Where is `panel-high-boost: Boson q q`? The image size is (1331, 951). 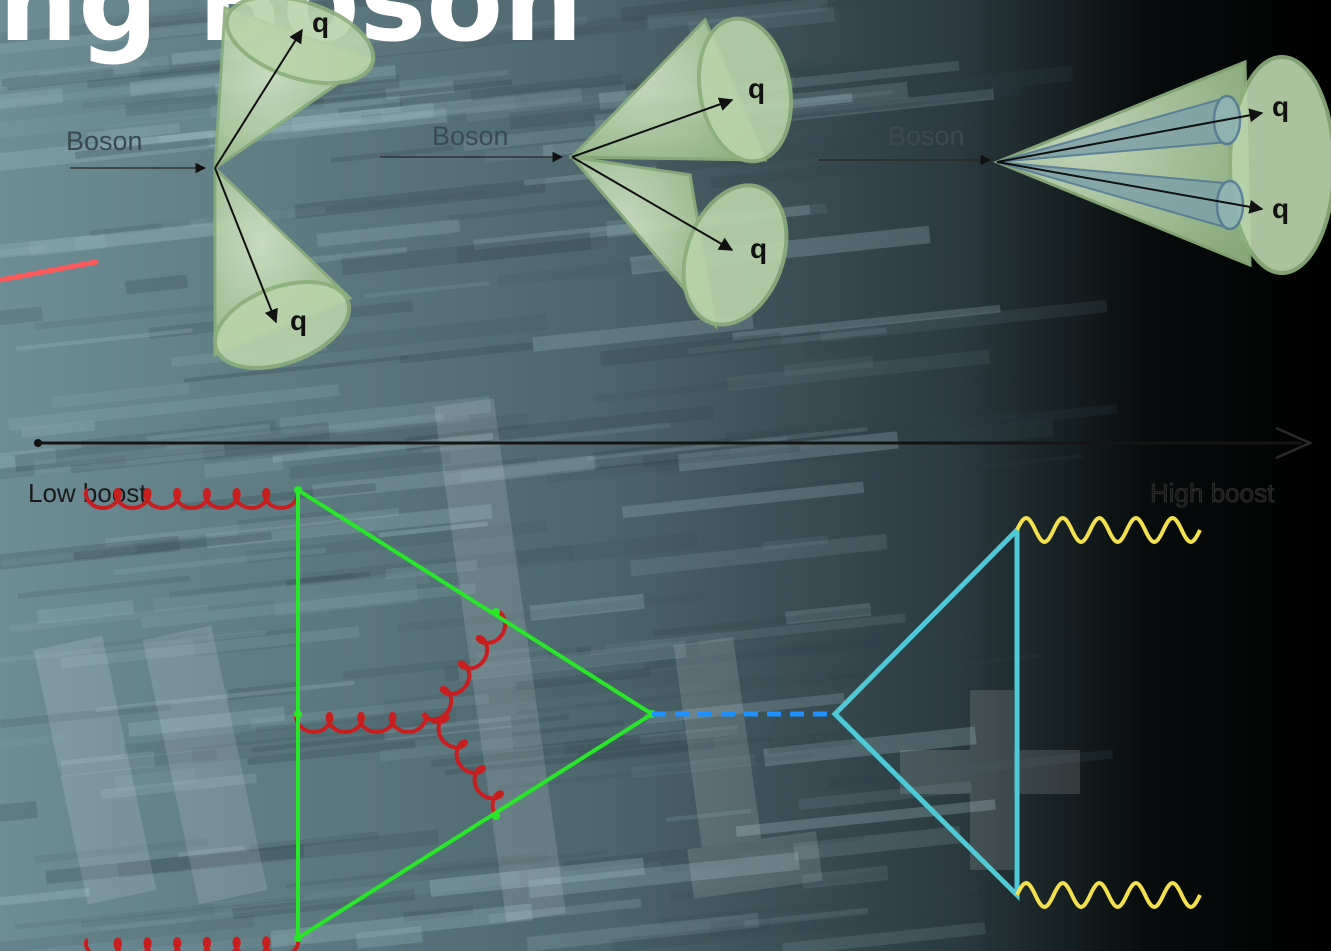
panel-high-boost: Boson q q is located at coordinates (1074, 165).